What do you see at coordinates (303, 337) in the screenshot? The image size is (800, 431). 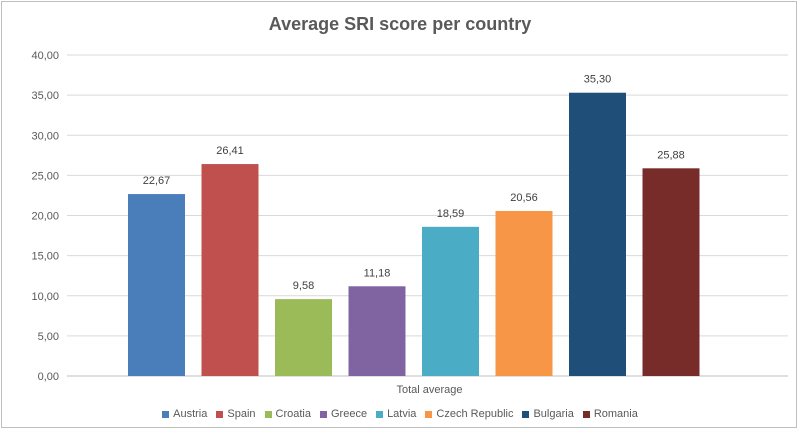 I see `bar-croatia` at bounding box center [303, 337].